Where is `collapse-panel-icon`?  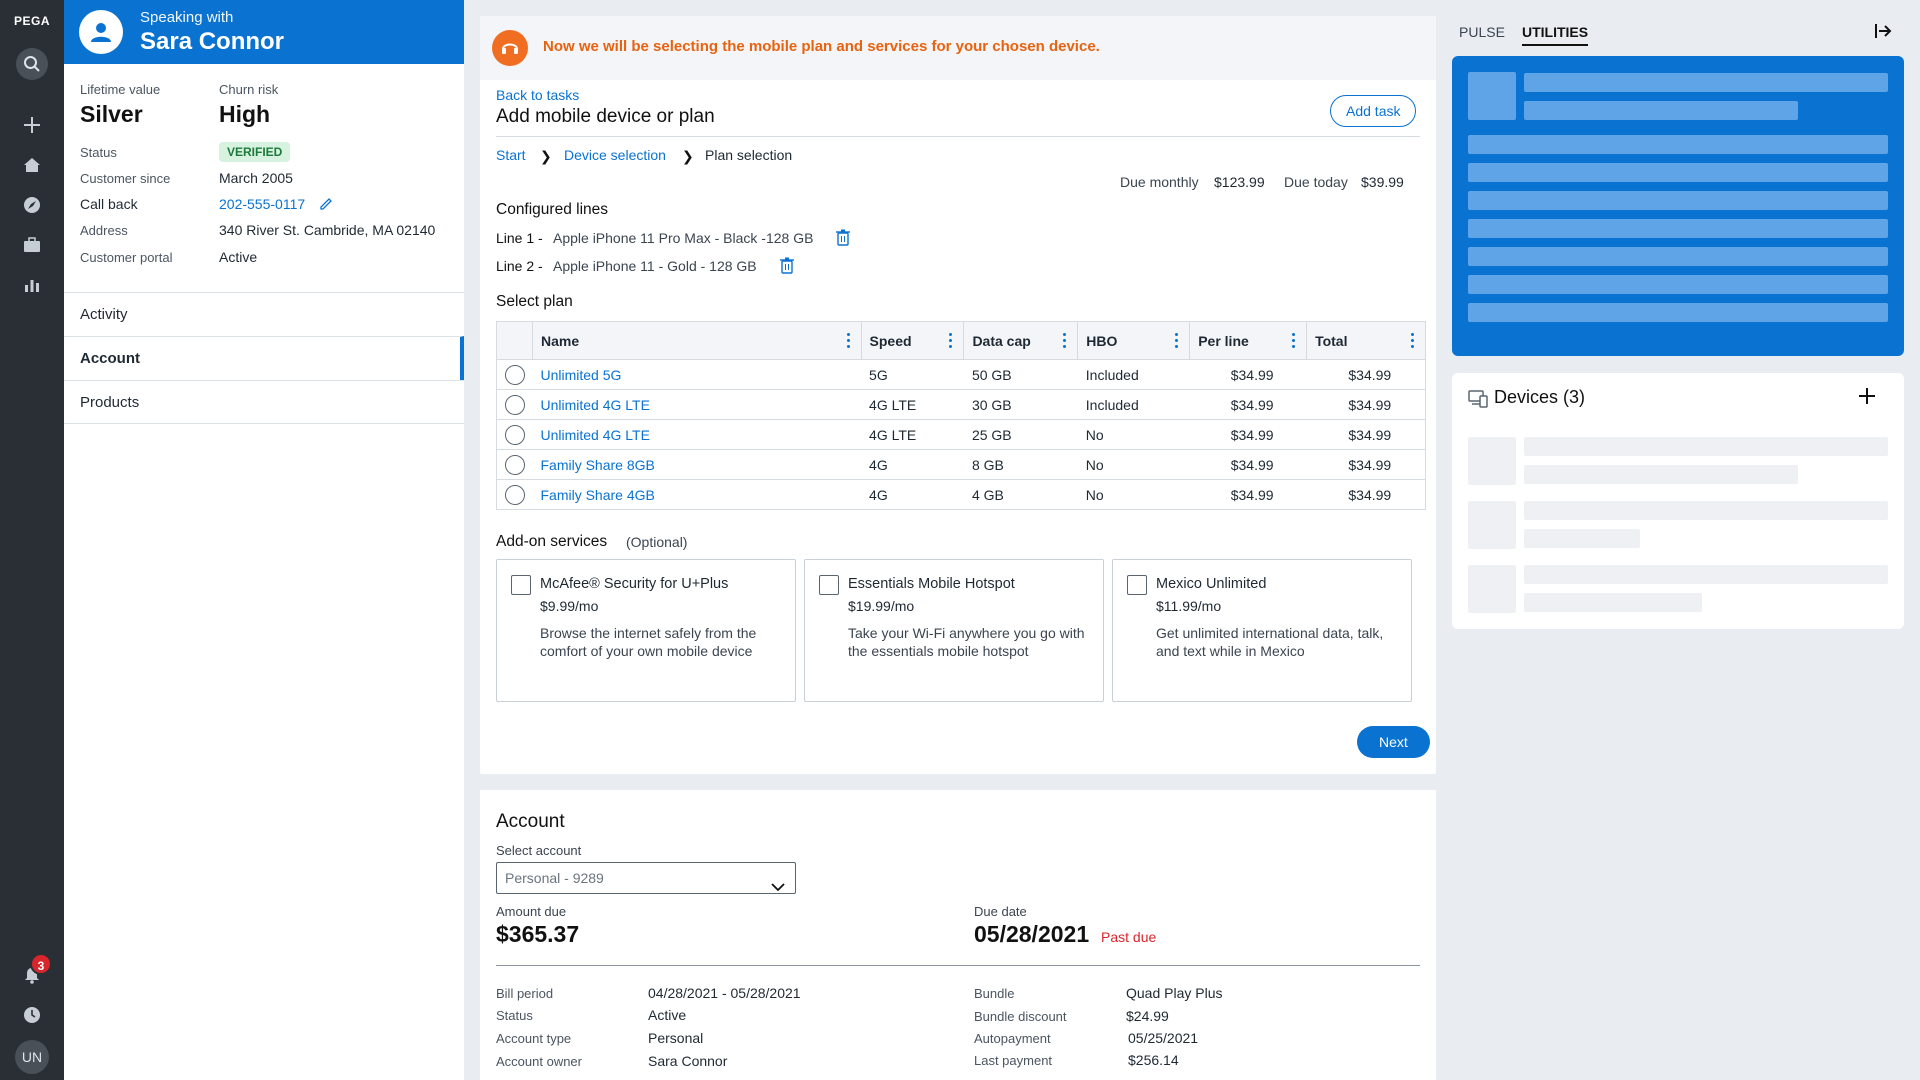 collapse-panel-icon is located at coordinates (1883, 33).